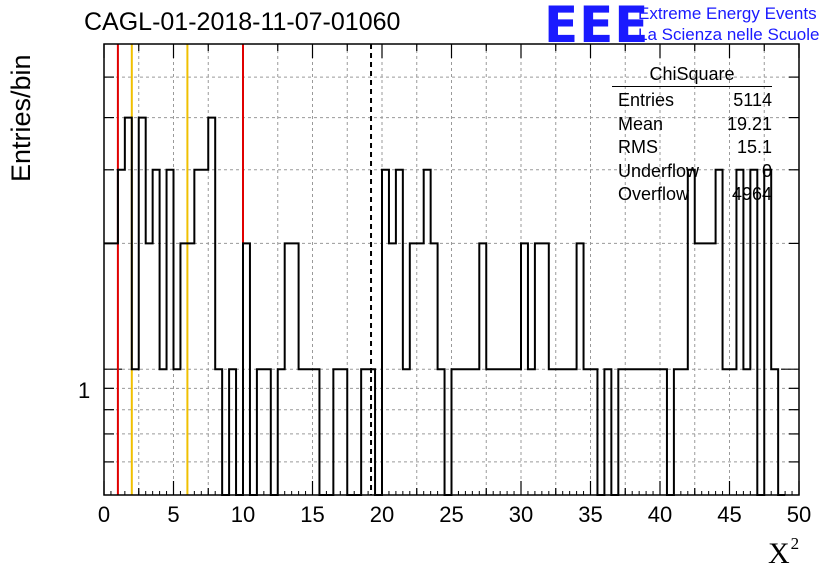 The height and width of the screenshot is (572, 836). Describe the element at coordinates (646, 100) in the screenshot. I see `stats-label: Entries` at that location.